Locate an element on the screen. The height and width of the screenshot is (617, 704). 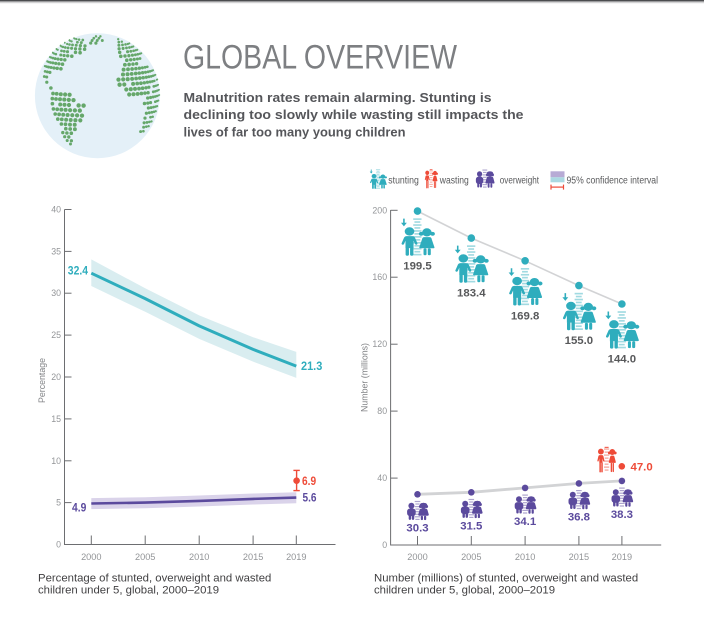
svg-text: 5 is located at coordinates (58, 503).